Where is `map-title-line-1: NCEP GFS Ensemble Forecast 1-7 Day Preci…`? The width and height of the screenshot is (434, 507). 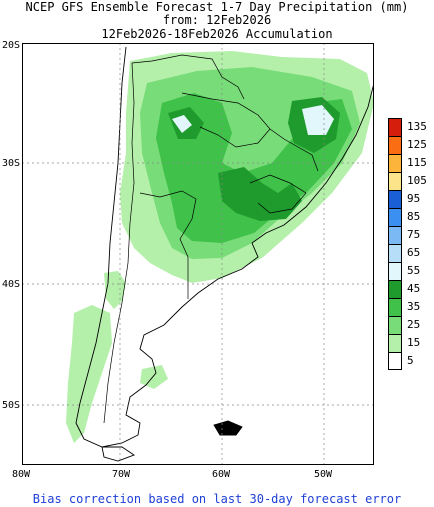 map-title-line-1: NCEP GFS Ensemble Forecast 1-7 Day Preci… is located at coordinates (217, 7).